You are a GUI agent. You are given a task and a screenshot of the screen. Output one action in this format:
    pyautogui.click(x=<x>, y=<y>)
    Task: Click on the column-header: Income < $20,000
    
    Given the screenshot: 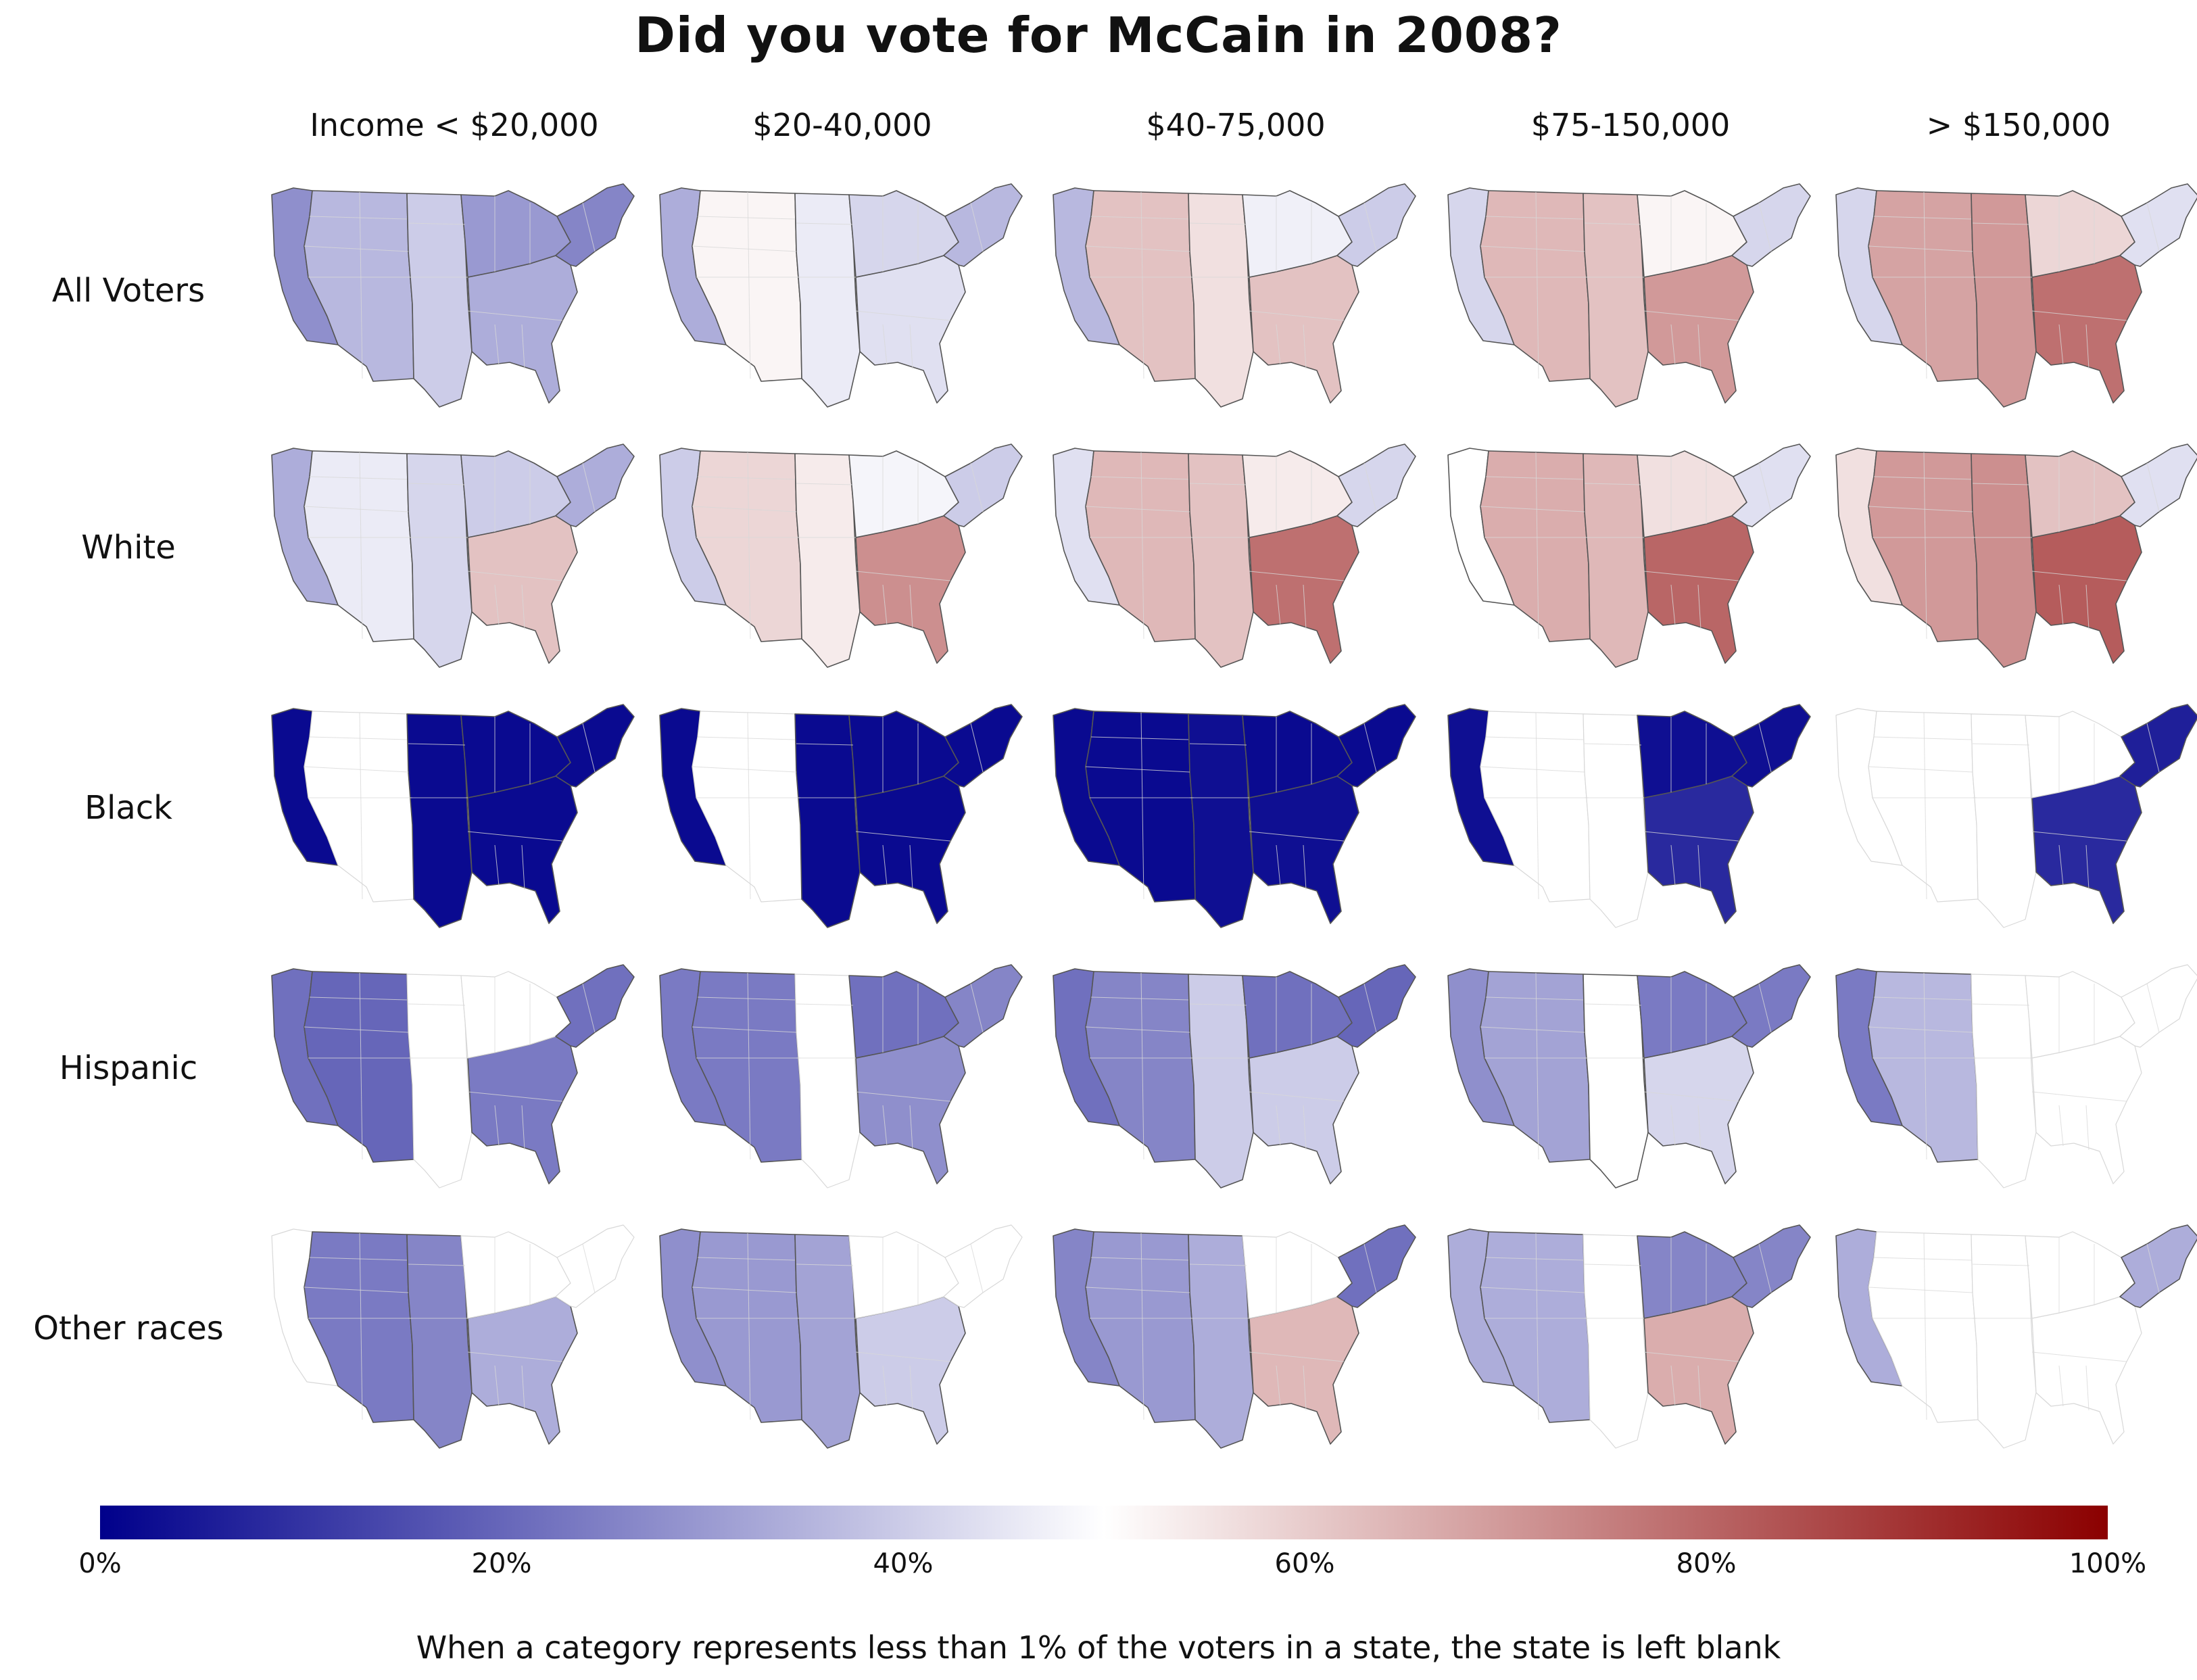 What is the action you would take?
    pyautogui.click(x=454, y=125)
    